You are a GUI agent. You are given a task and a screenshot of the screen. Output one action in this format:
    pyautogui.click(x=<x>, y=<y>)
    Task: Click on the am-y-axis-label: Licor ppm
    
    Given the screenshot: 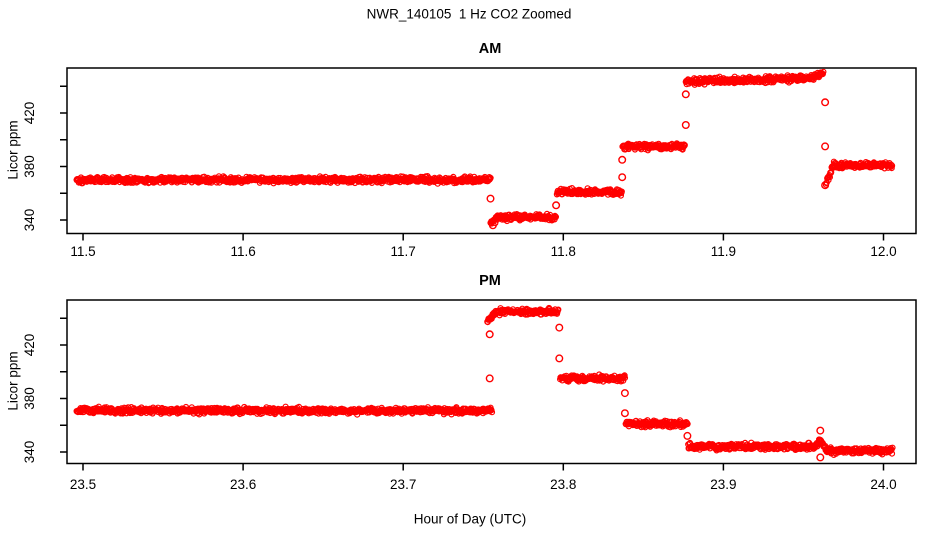 What is the action you would take?
    pyautogui.click(x=13, y=150)
    